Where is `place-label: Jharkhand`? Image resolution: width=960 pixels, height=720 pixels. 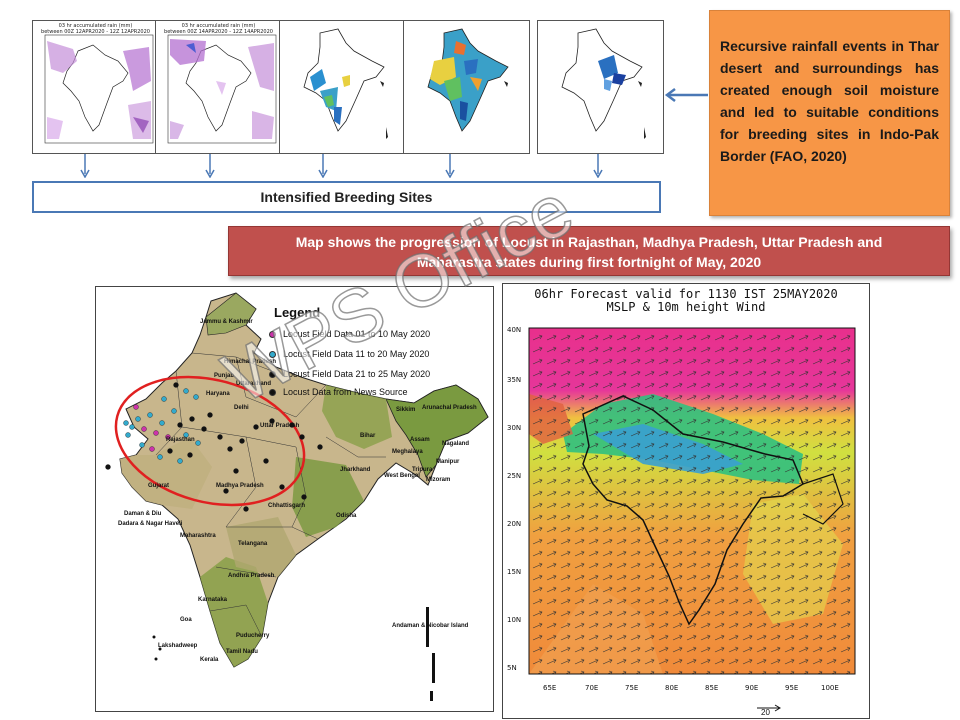
place-label: Jharkhand is located at coordinates (355, 470).